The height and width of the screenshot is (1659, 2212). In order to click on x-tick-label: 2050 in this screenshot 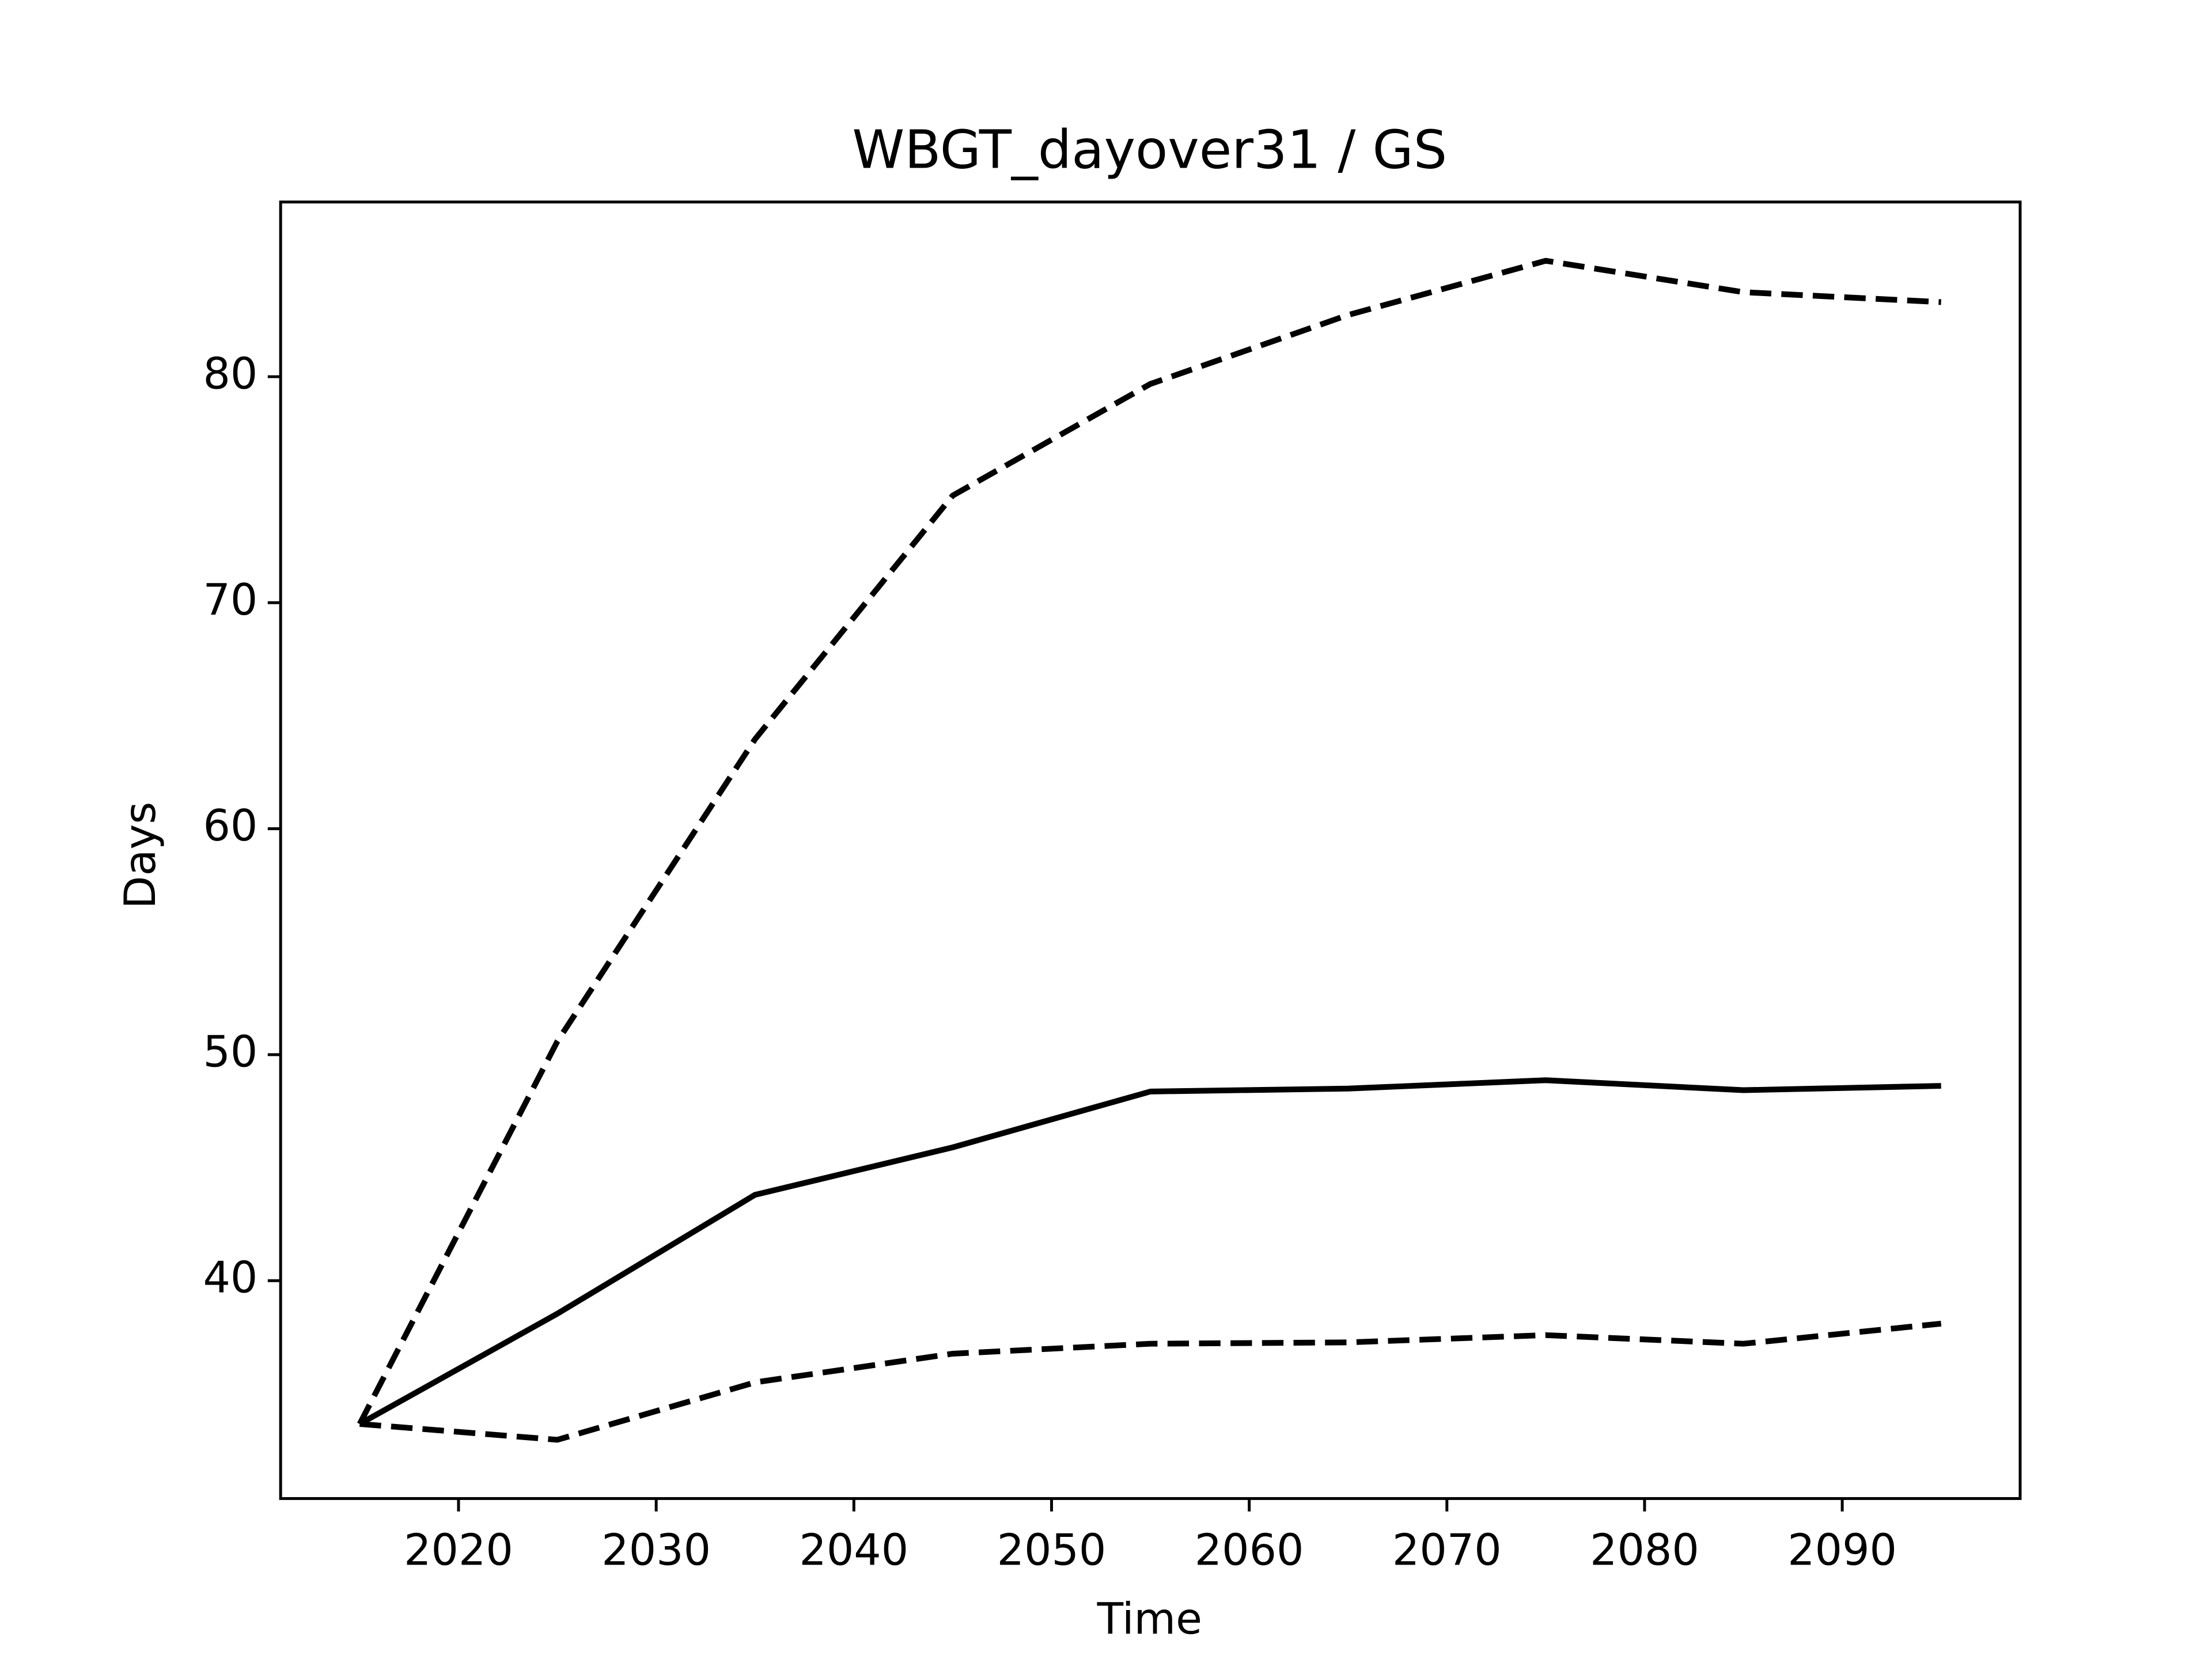, I will do `click(1052, 1550)`.